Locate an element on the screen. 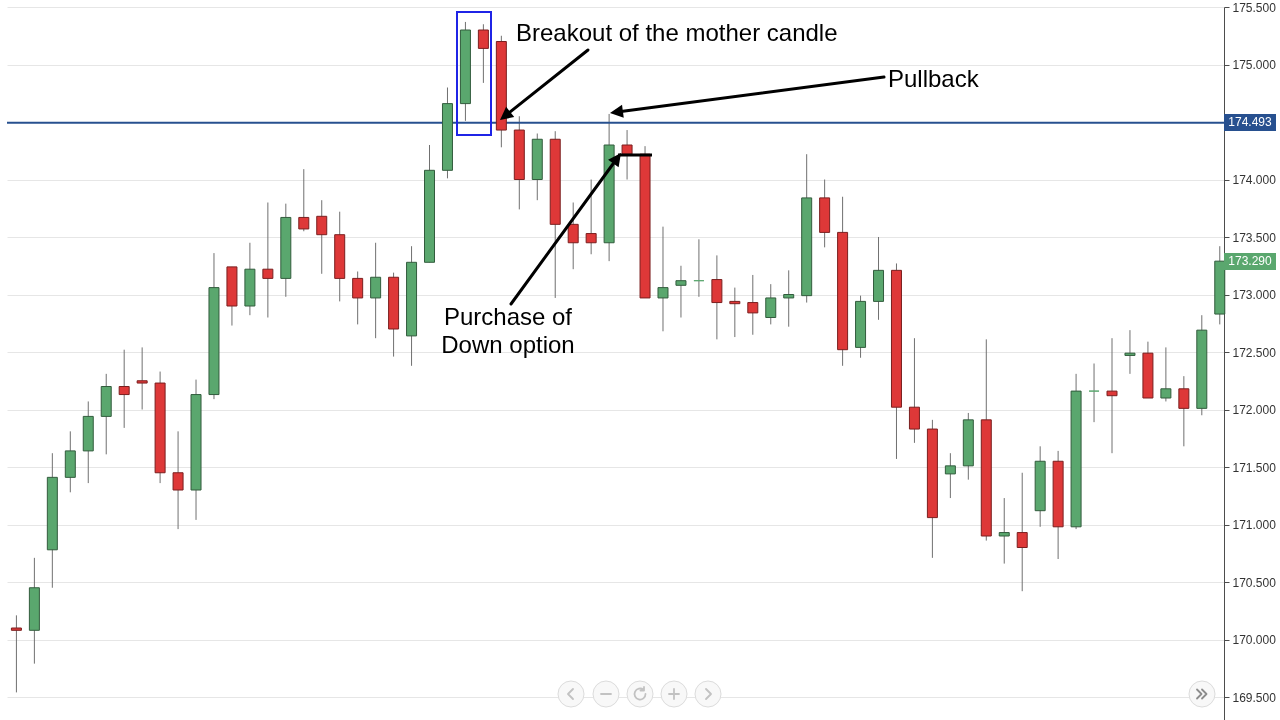 This screenshot has width=1280, height=720. y-tick-label: 172.000 is located at coordinates (1254, 410).